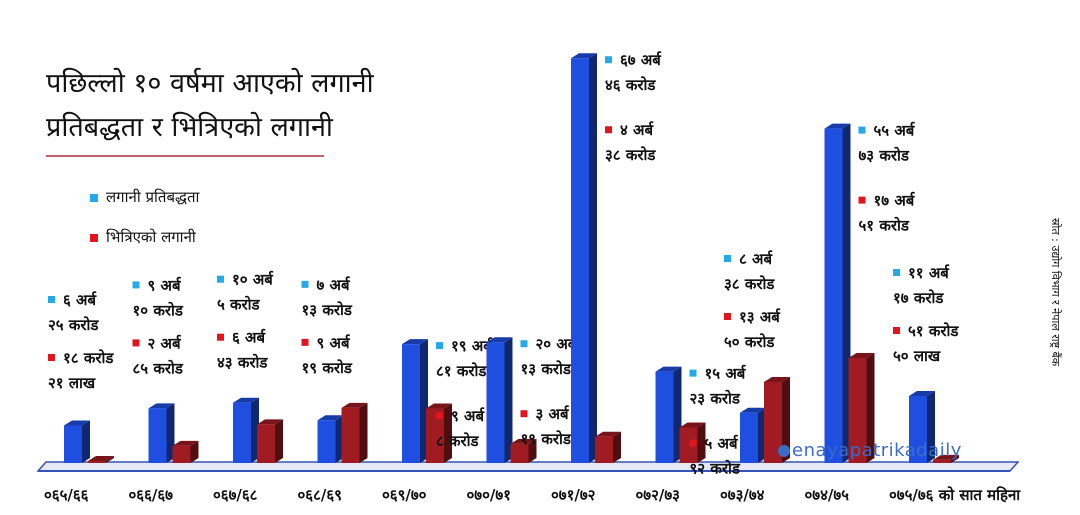 The height and width of the screenshot is (515, 1080). What do you see at coordinates (165, 285) in the screenshot?
I see `data-label-commitment-2-line-1: ९ अर्ब` at bounding box center [165, 285].